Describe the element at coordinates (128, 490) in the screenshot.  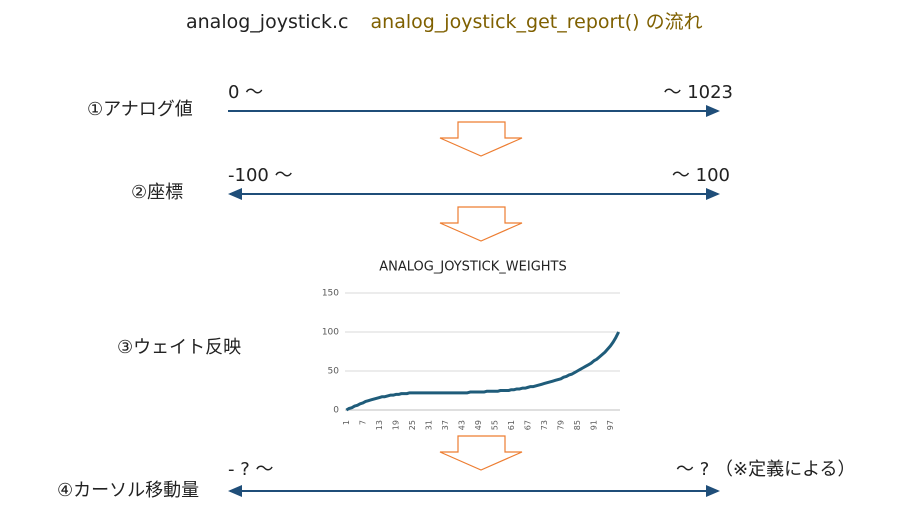
I see `row-label: ④カーソル移動量` at that location.